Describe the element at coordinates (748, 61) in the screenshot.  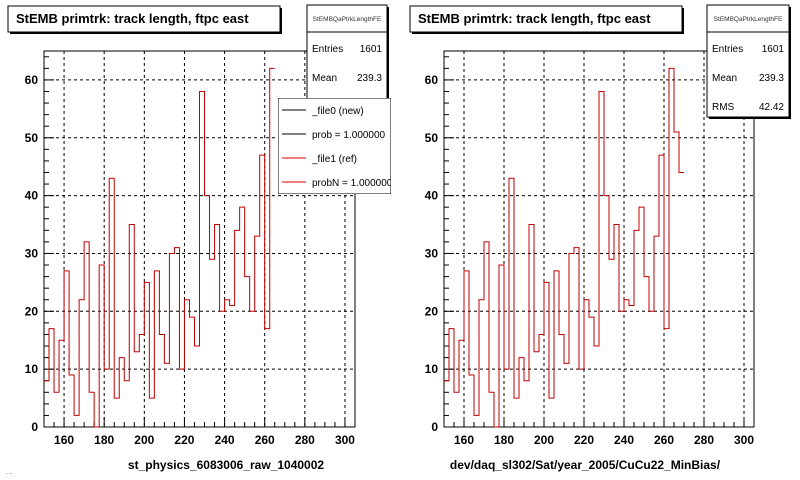
I see `stats-box` at that location.